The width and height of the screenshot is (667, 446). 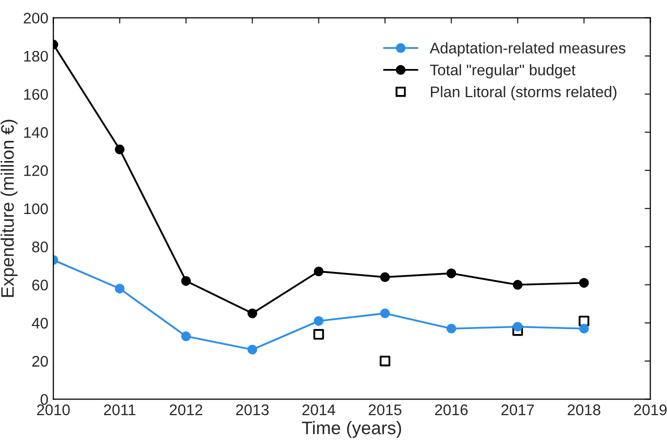 I want to click on y-tick-label: 160, so click(x=36, y=94).